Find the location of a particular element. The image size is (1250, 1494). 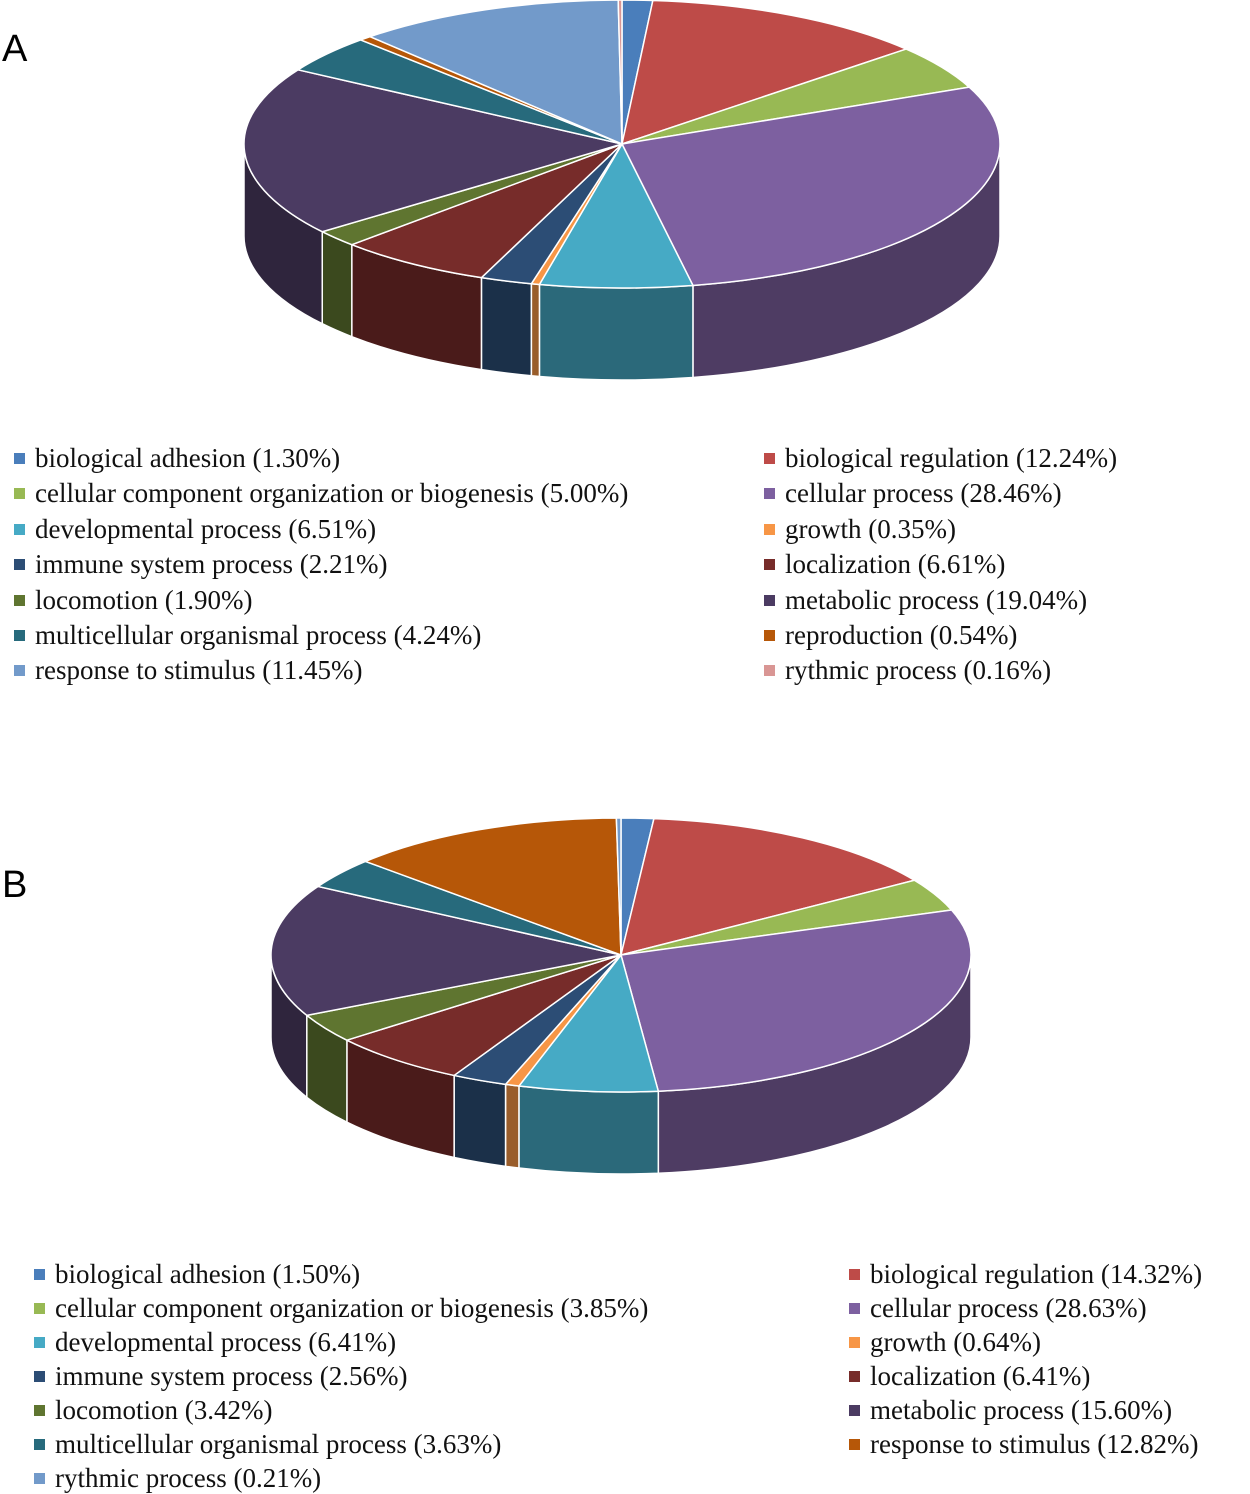

a-legend-item: biological adhesion (1.30%) is located at coordinates (177, 458).